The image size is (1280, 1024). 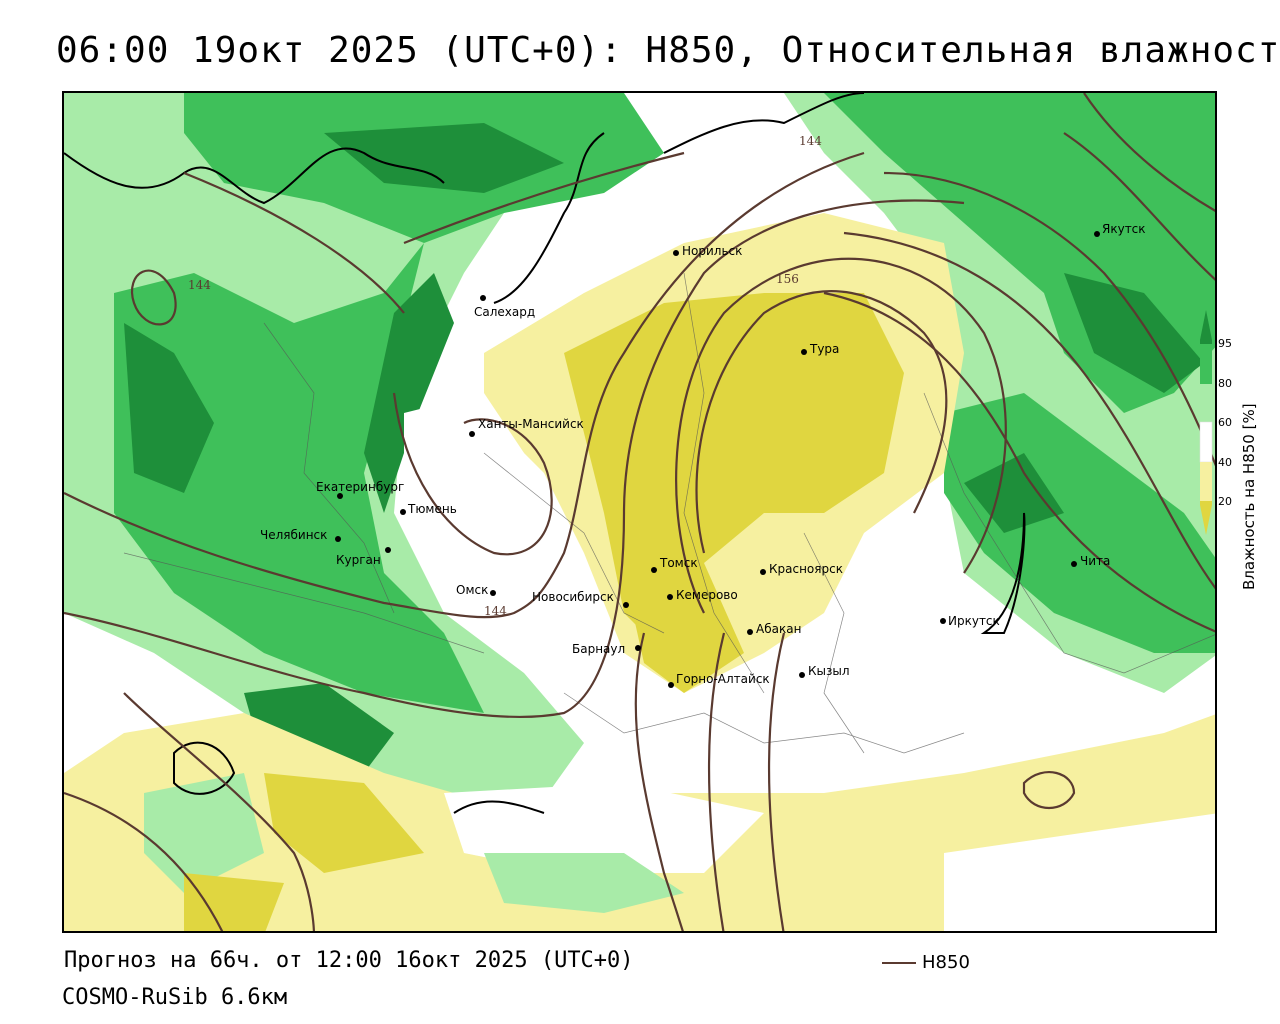 What do you see at coordinates (584, 883) in the screenshot?
I see `humidity-zone-south-green` at bounding box center [584, 883].